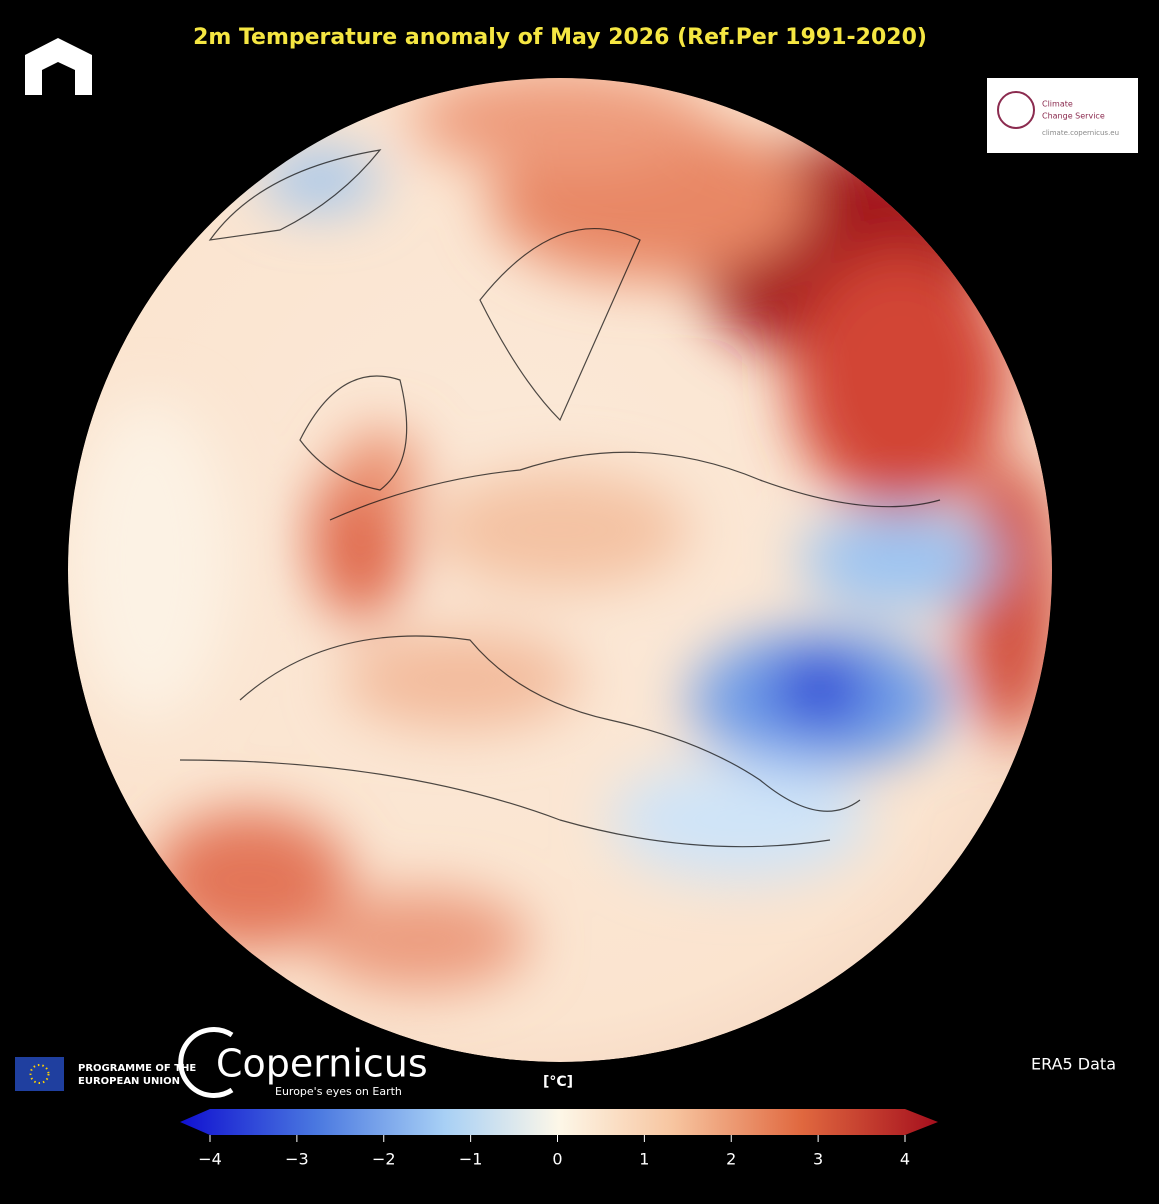  Describe the element at coordinates (558, 1082) in the screenshot. I see `colorbar-label: [°C]` at that location.